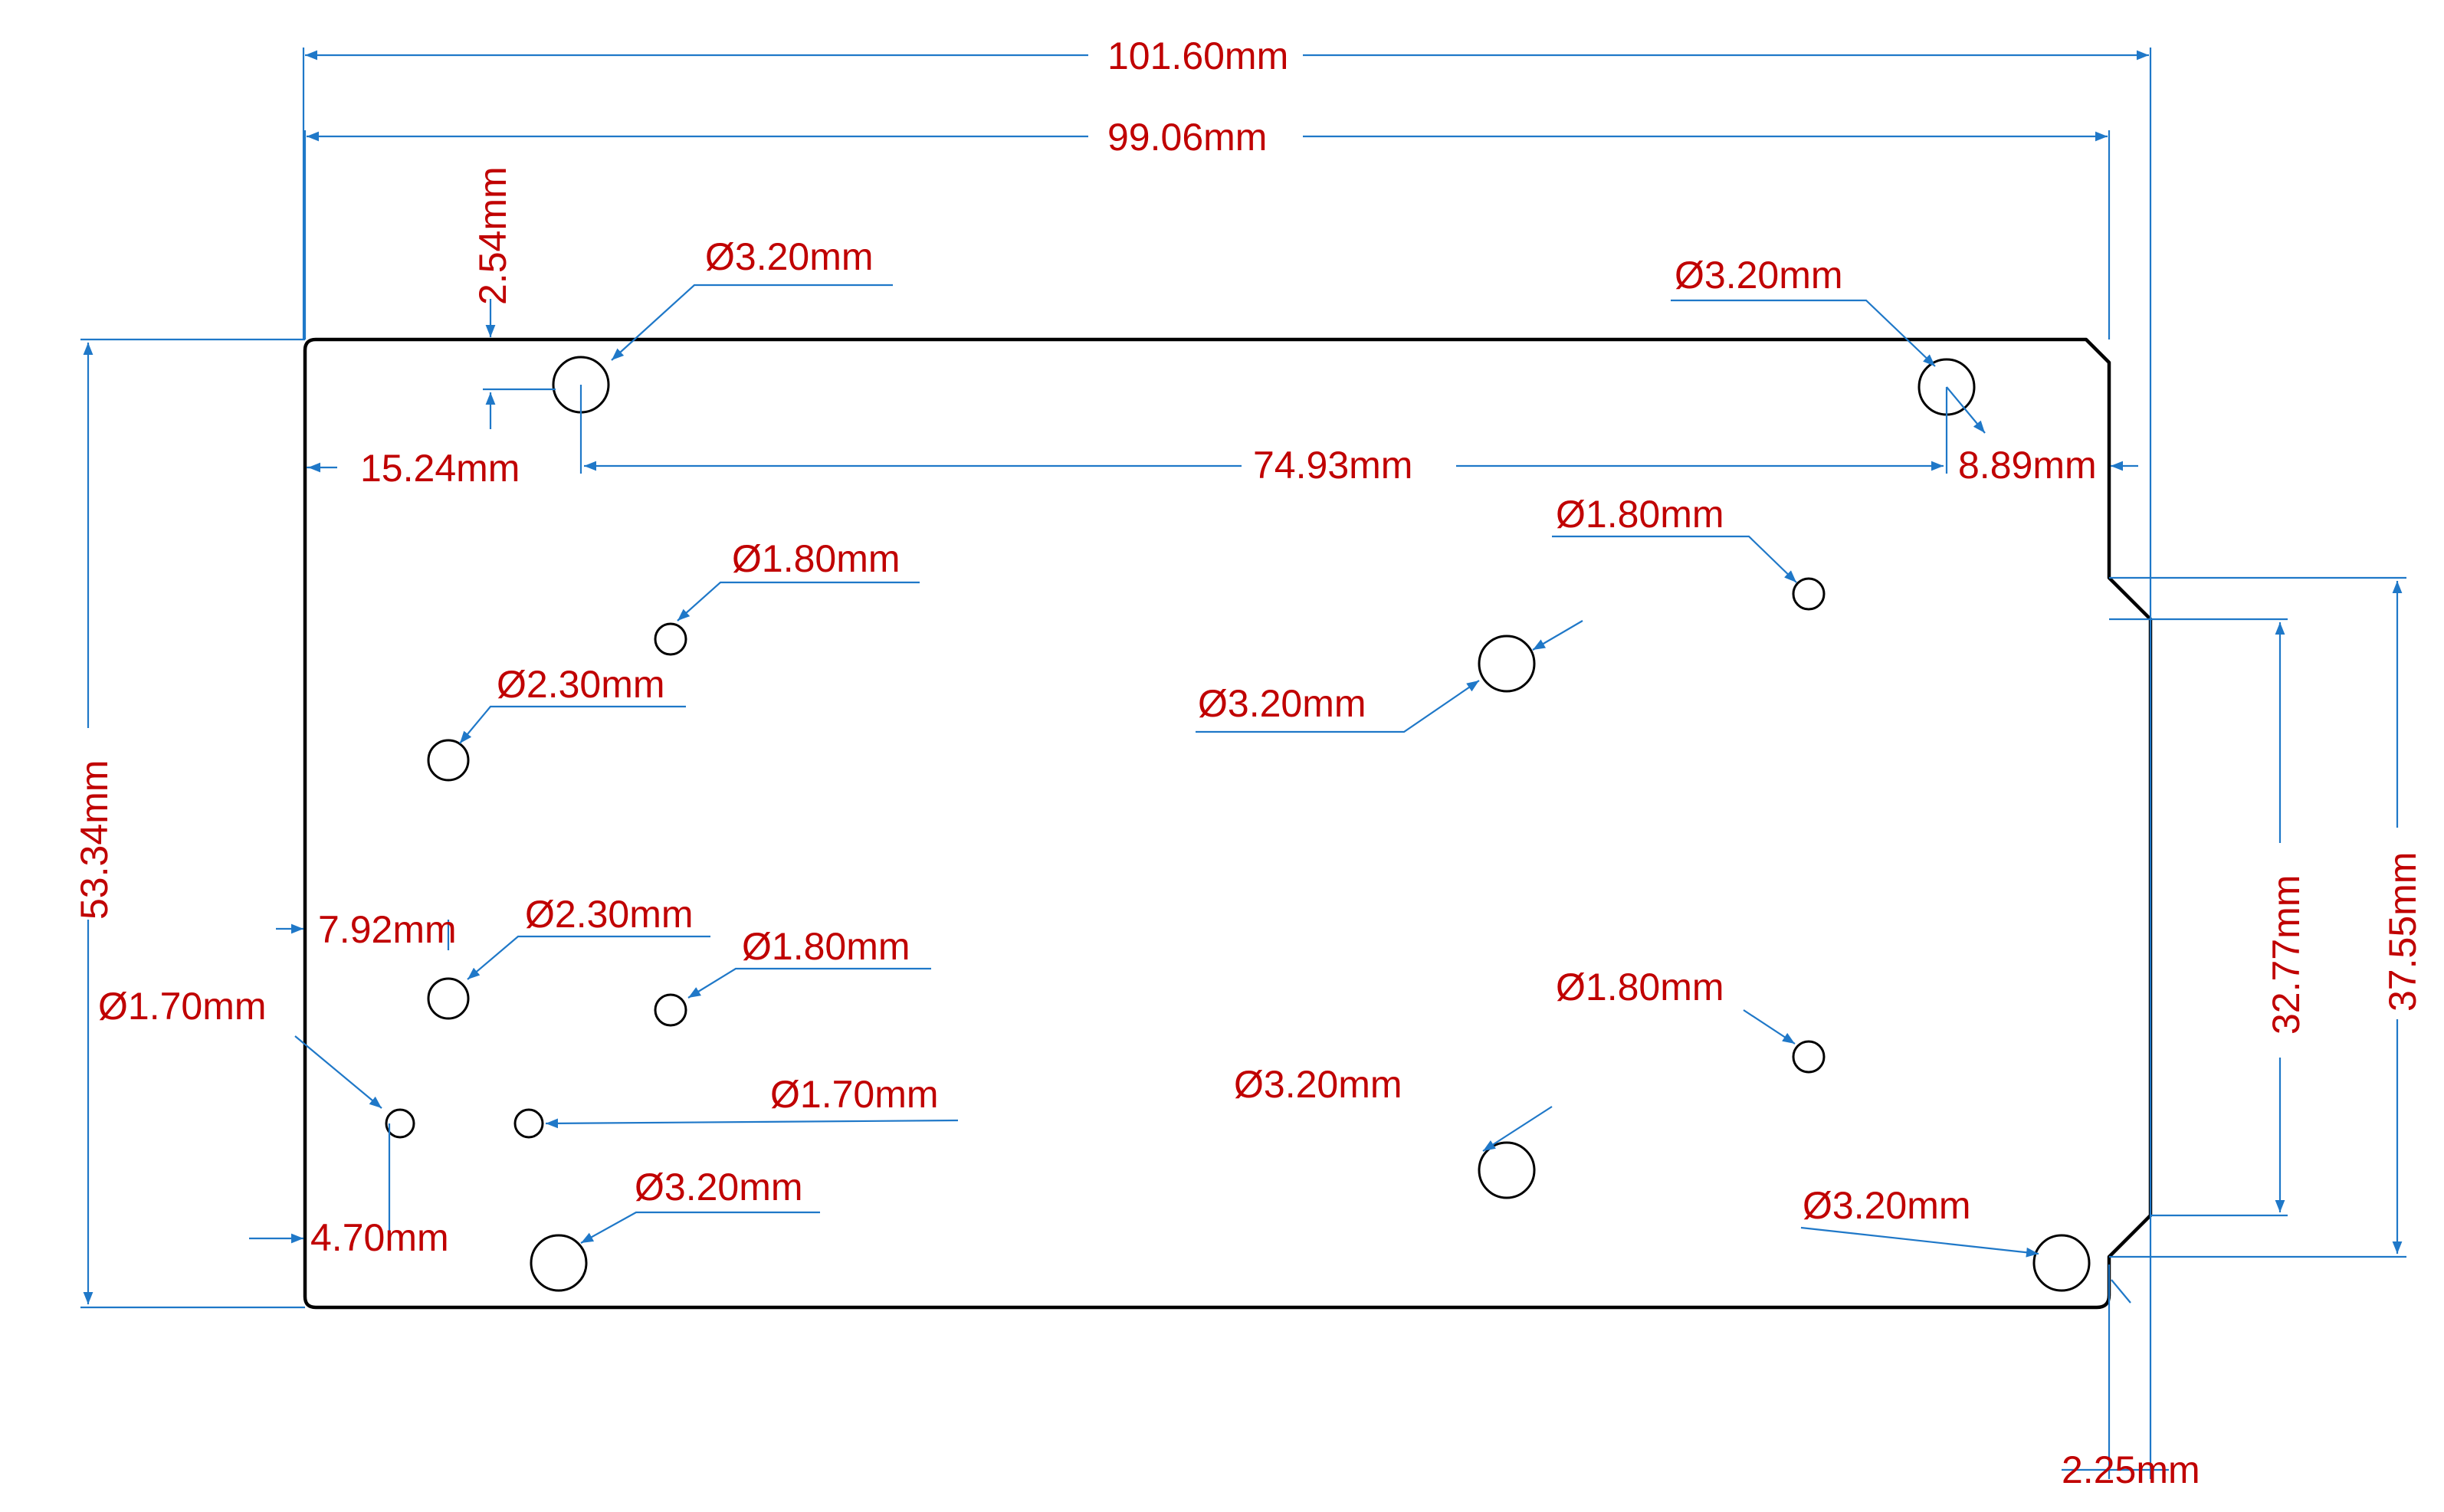 Image resolution: width=2444 pixels, height=1512 pixels. What do you see at coordinates (854, 1094) in the screenshot?
I see `hole-left-lower-tiny-2-label: Ø1.70mm` at bounding box center [854, 1094].